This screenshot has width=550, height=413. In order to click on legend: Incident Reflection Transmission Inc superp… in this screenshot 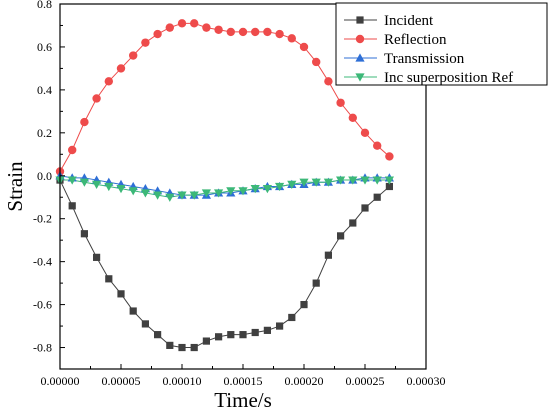, I will do `click(441, 44)`.